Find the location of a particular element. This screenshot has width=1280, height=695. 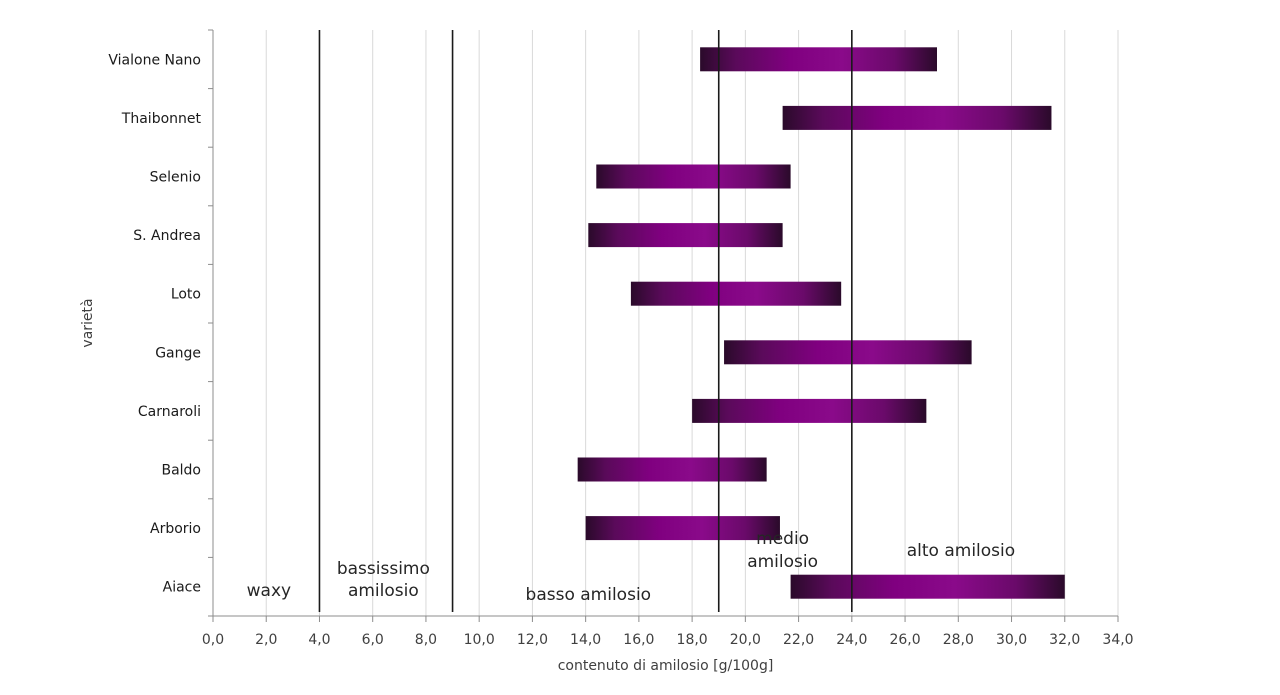

x-tick-label: 4,0 is located at coordinates (319, 640).